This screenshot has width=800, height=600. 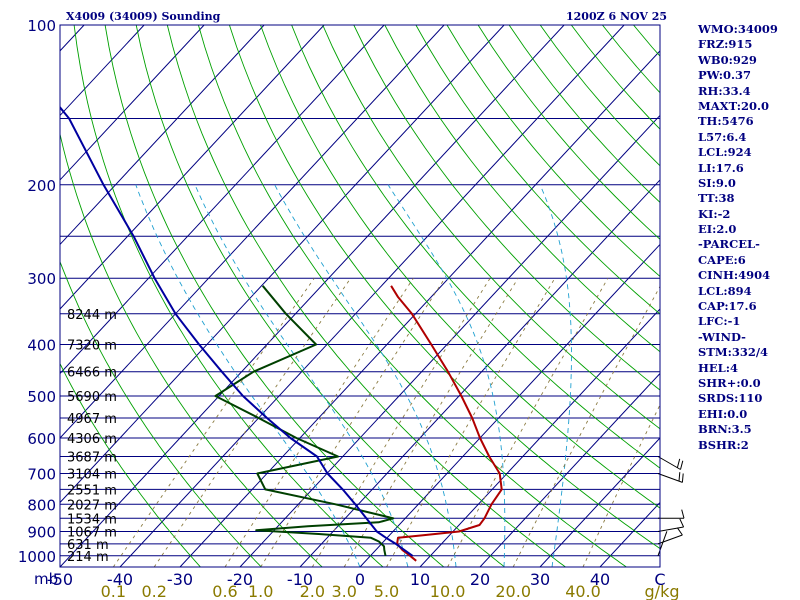 What do you see at coordinates (729, 382) in the screenshot?
I see `sounding-index: SHR+:0.0` at bounding box center [729, 382].